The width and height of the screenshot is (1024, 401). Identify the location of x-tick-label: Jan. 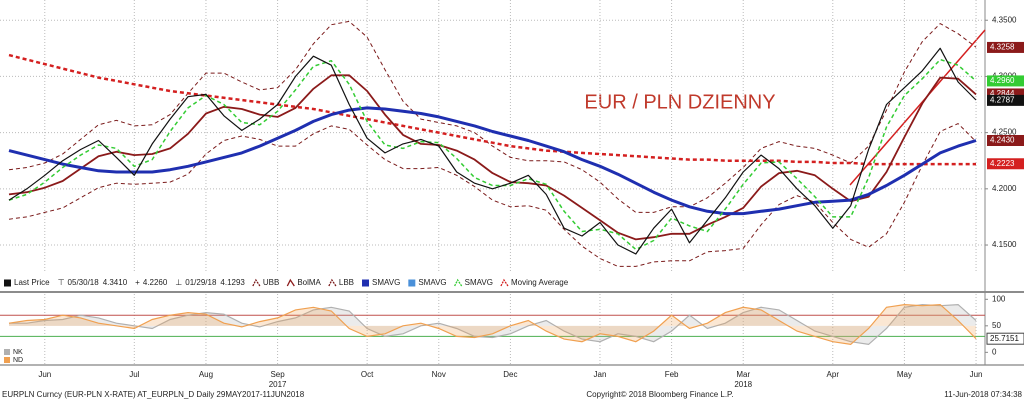
(600, 374).